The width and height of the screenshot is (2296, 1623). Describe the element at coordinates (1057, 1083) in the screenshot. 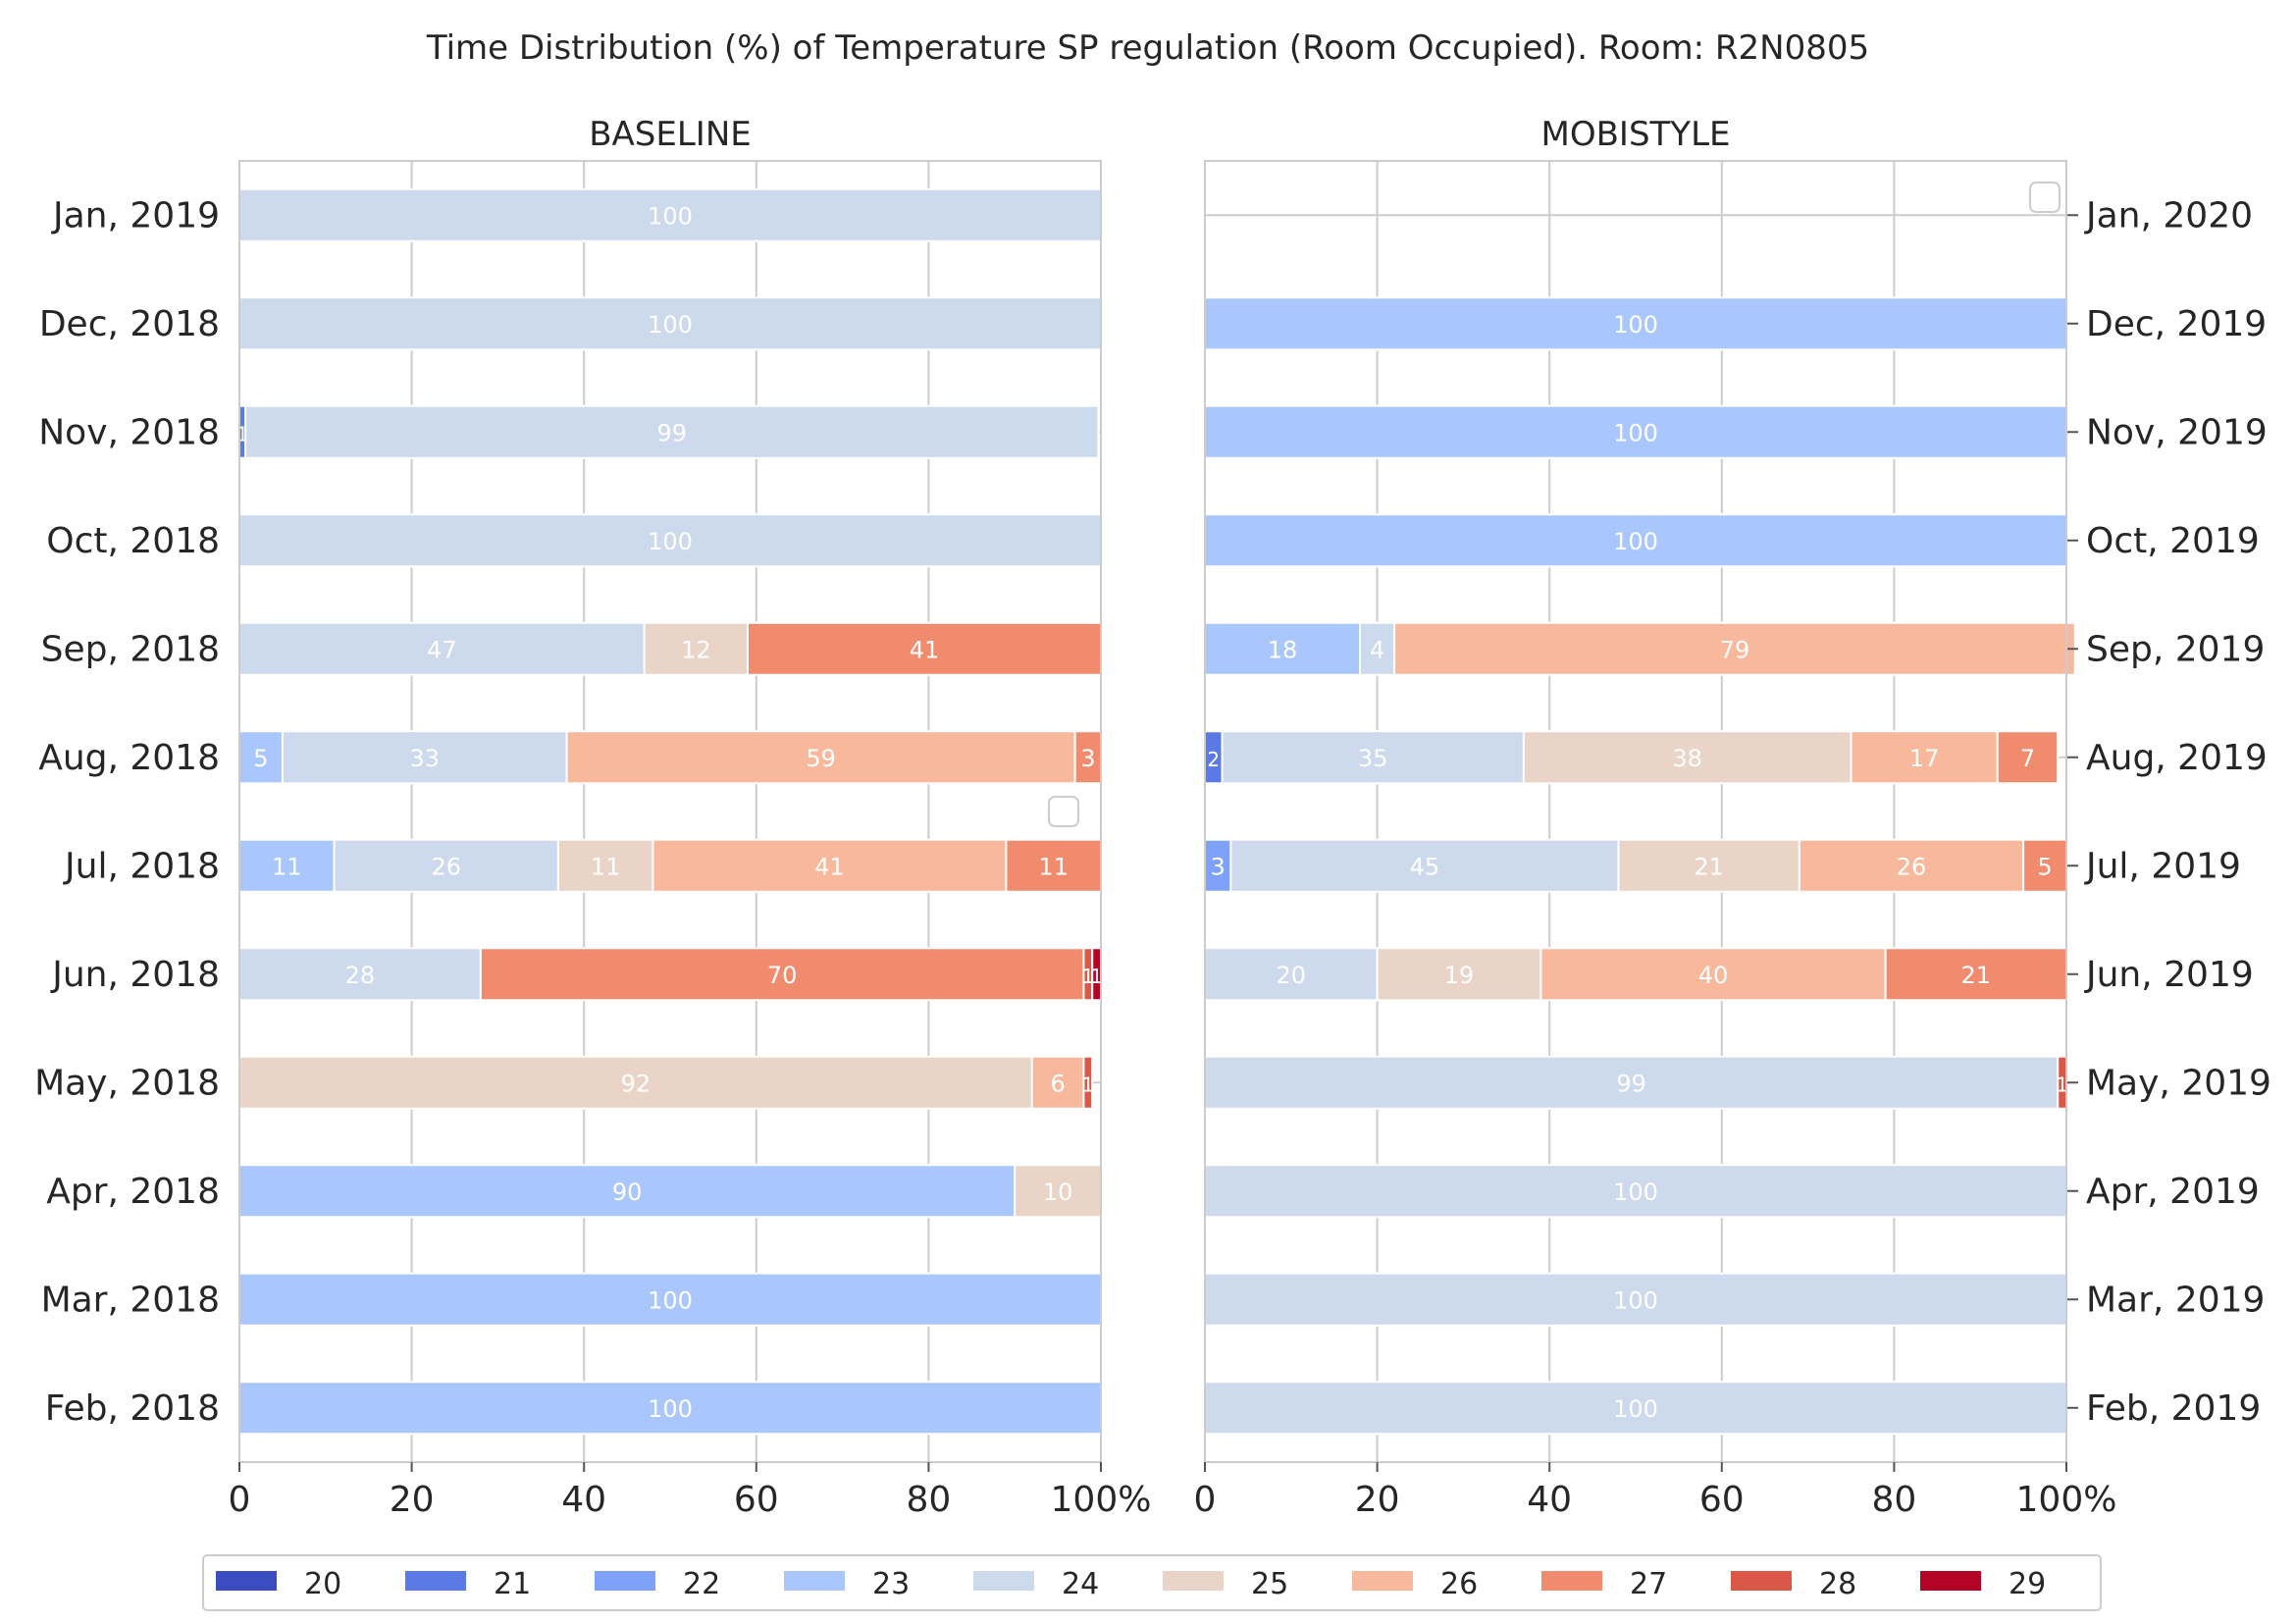

I see `bar-value-label: 6` at that location.